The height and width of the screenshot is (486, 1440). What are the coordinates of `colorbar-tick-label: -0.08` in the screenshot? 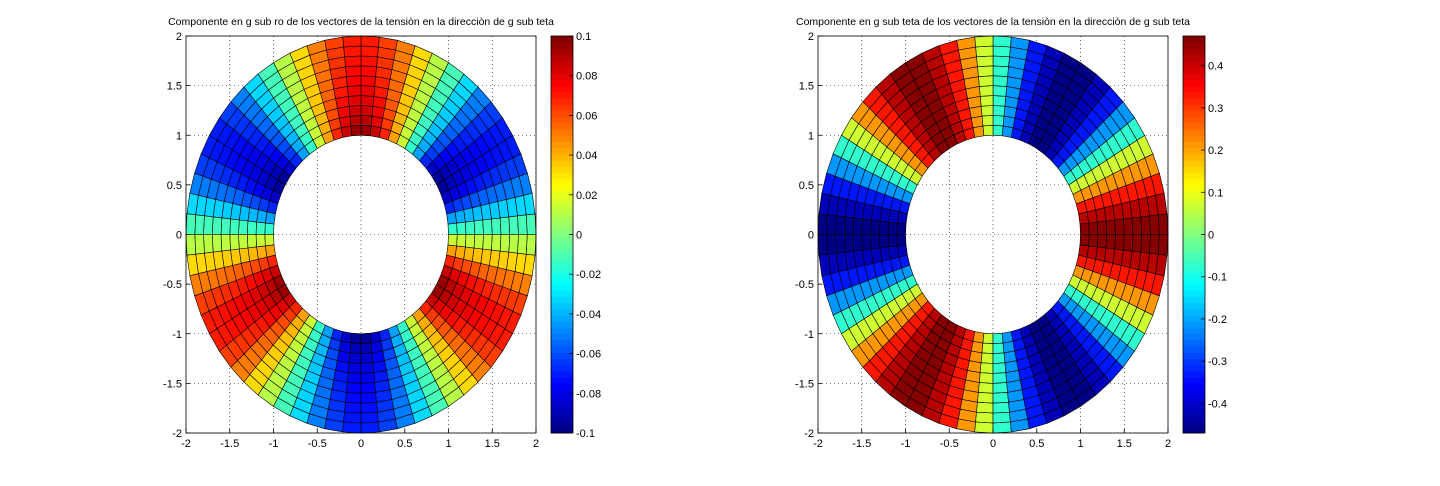 It's located at (588, 394).